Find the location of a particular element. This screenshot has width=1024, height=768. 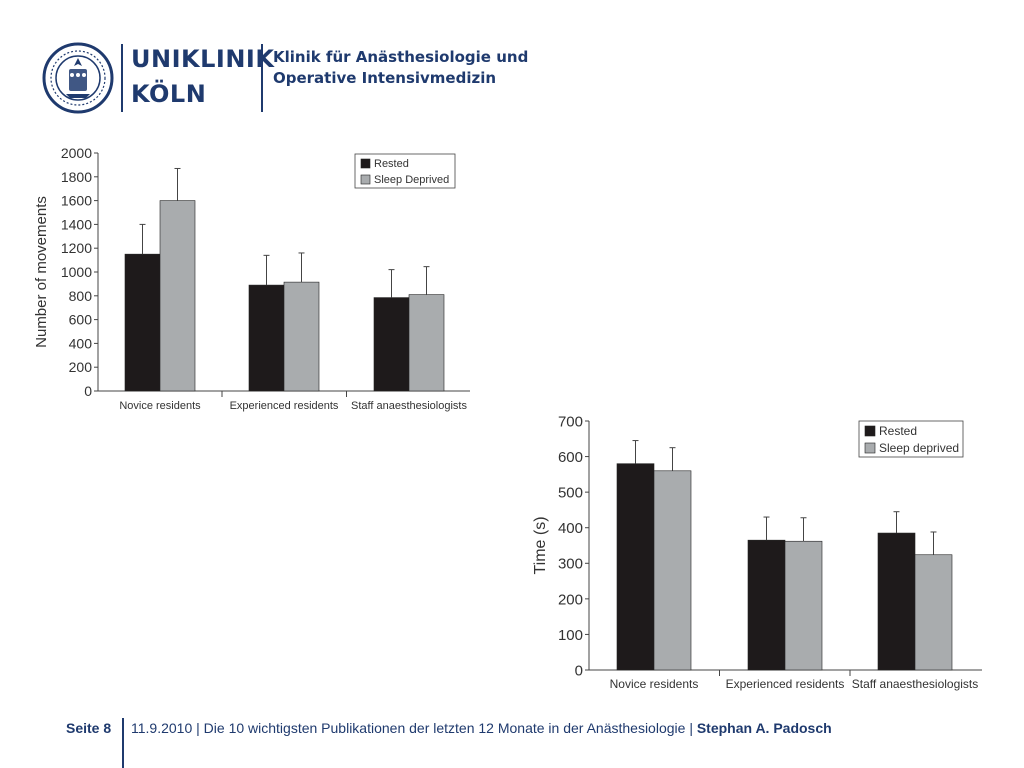

y-tick-label: 1400 is located at coordinates (76, 224).